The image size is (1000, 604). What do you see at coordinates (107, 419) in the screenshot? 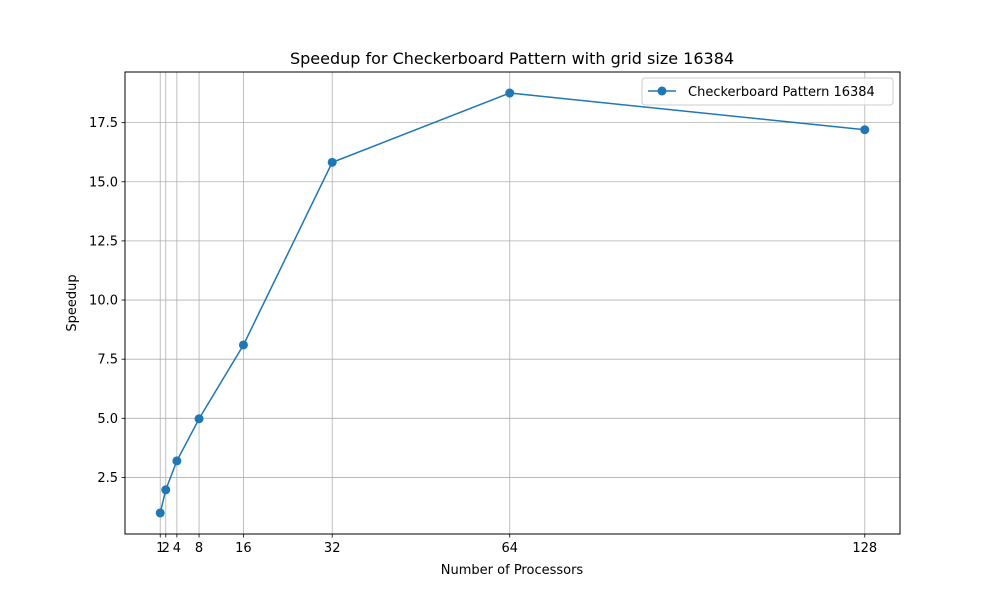
I see `y-tick-label: 5.0` at bounding box center [107, 419].